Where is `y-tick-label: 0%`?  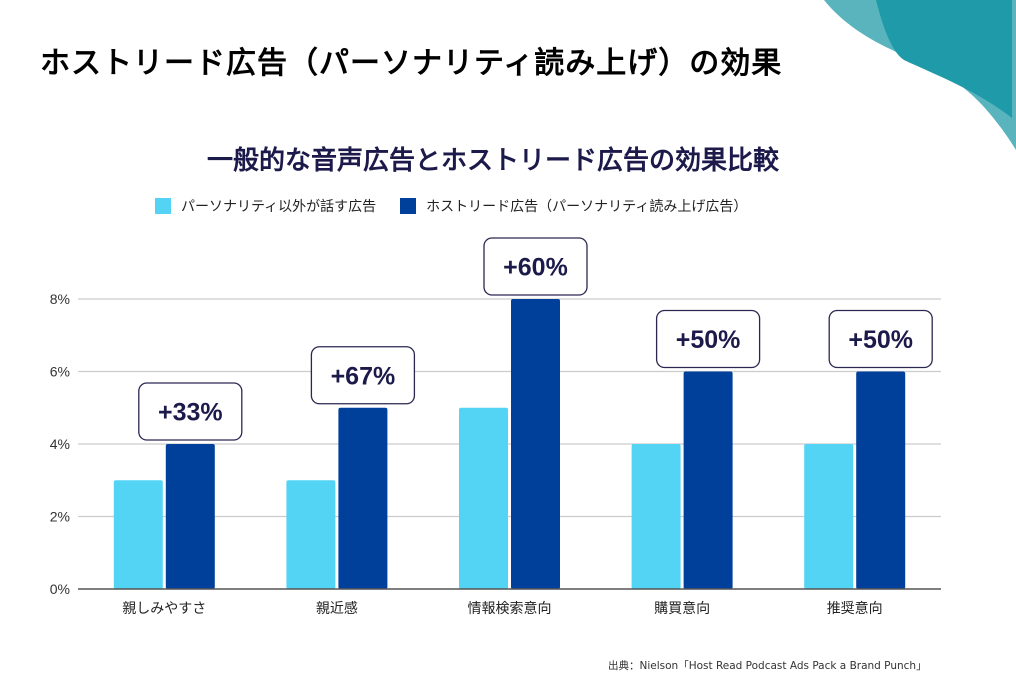
y-tick-label: 0% is located at coordinates (60, 589).